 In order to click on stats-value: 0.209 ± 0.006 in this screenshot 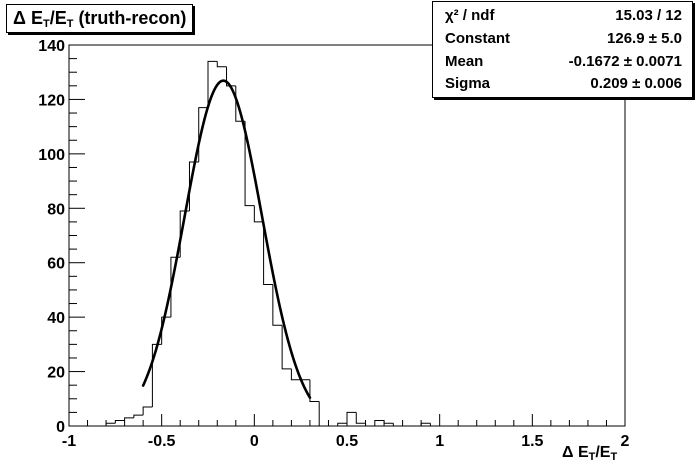, I will do `click(636, 83)`.